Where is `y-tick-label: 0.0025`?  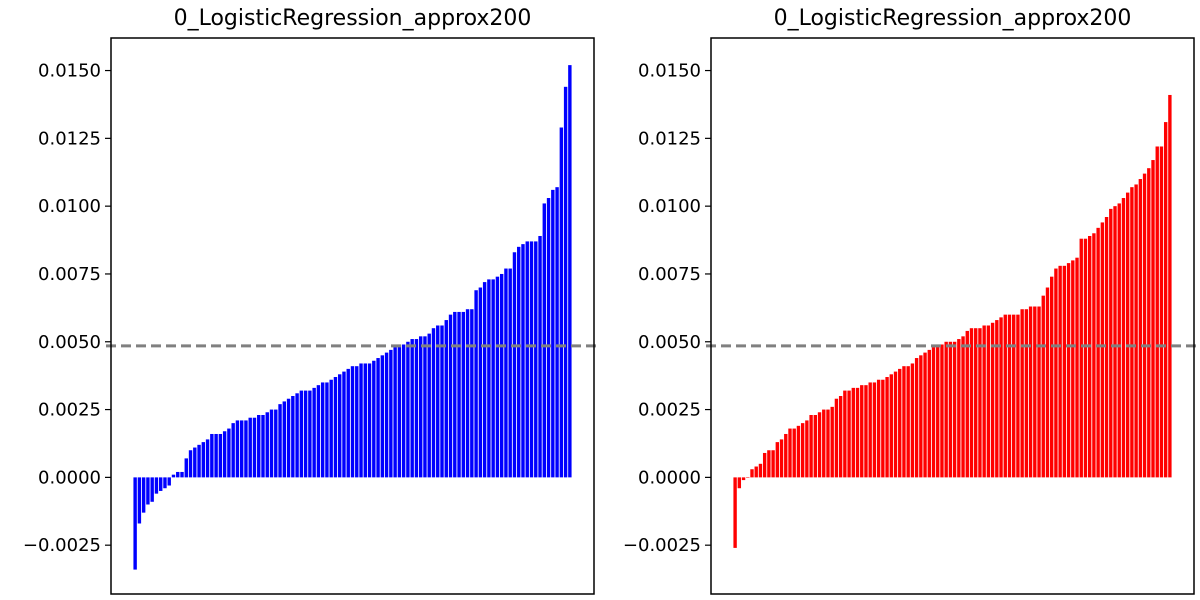 y-tick-label: 0.0025 is located at coordinates (669, 410).